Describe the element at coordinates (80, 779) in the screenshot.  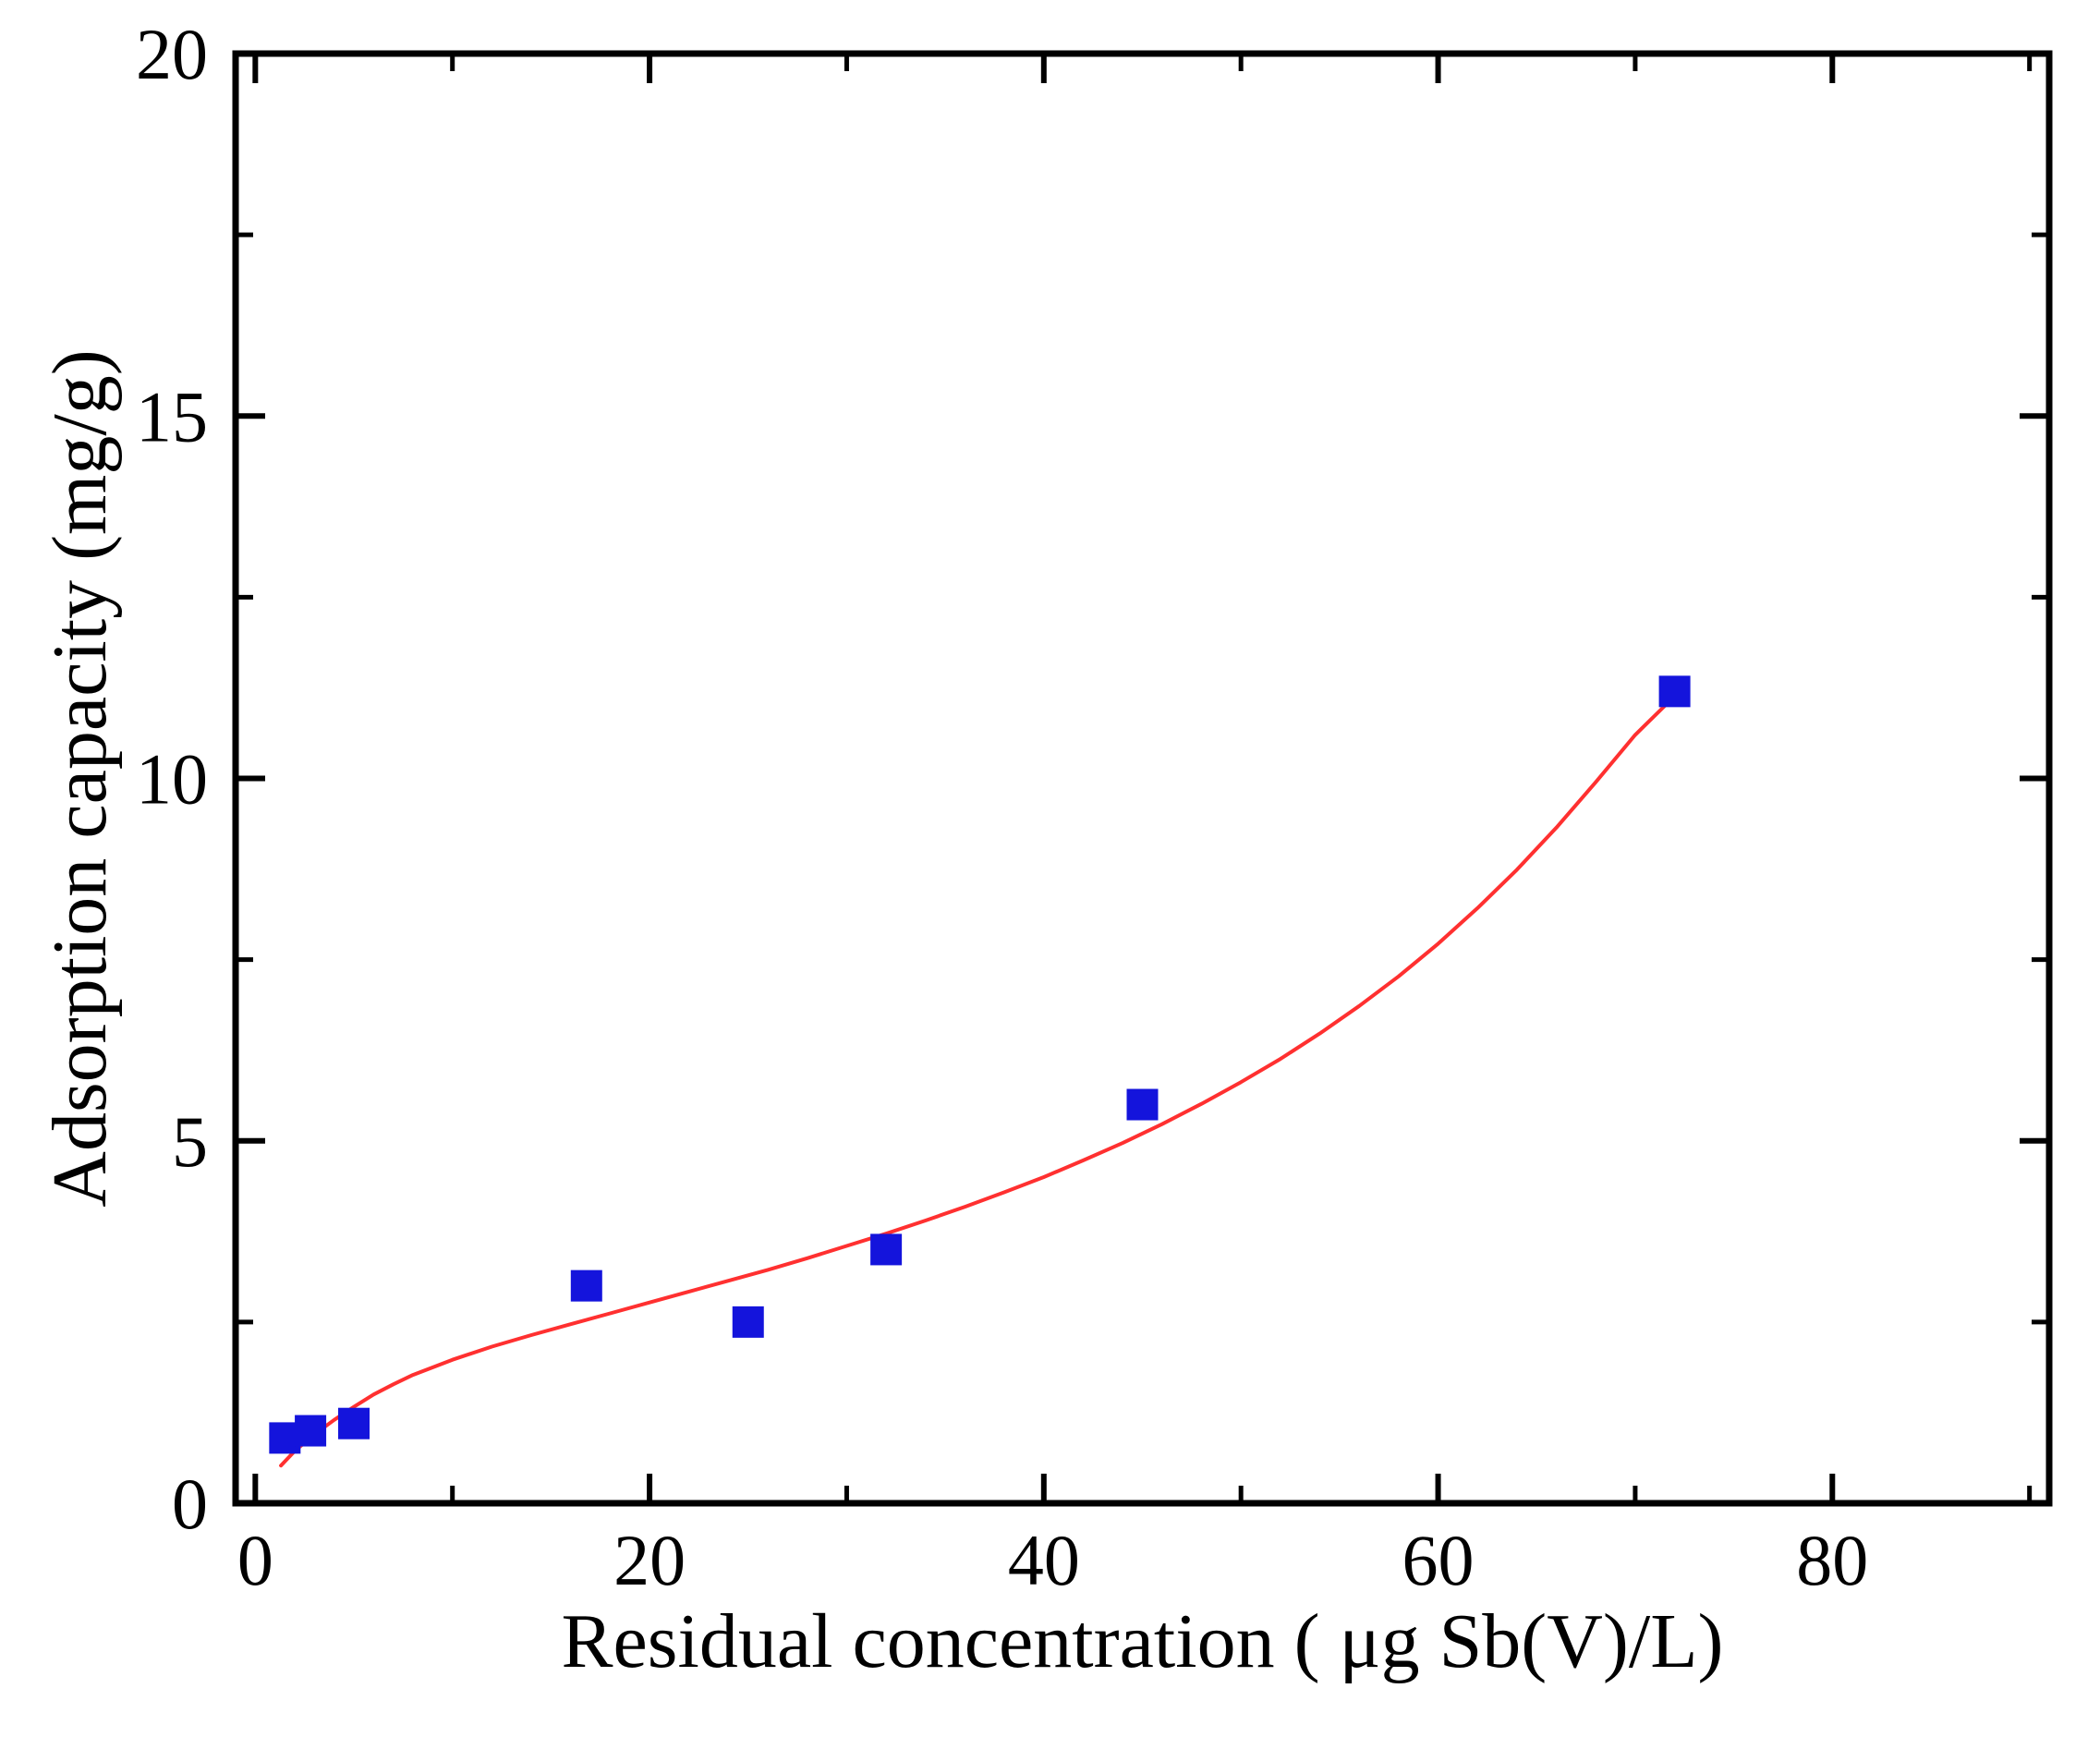
I see `y-axis-title: Adsorption capacity (mg/g)` at that location.